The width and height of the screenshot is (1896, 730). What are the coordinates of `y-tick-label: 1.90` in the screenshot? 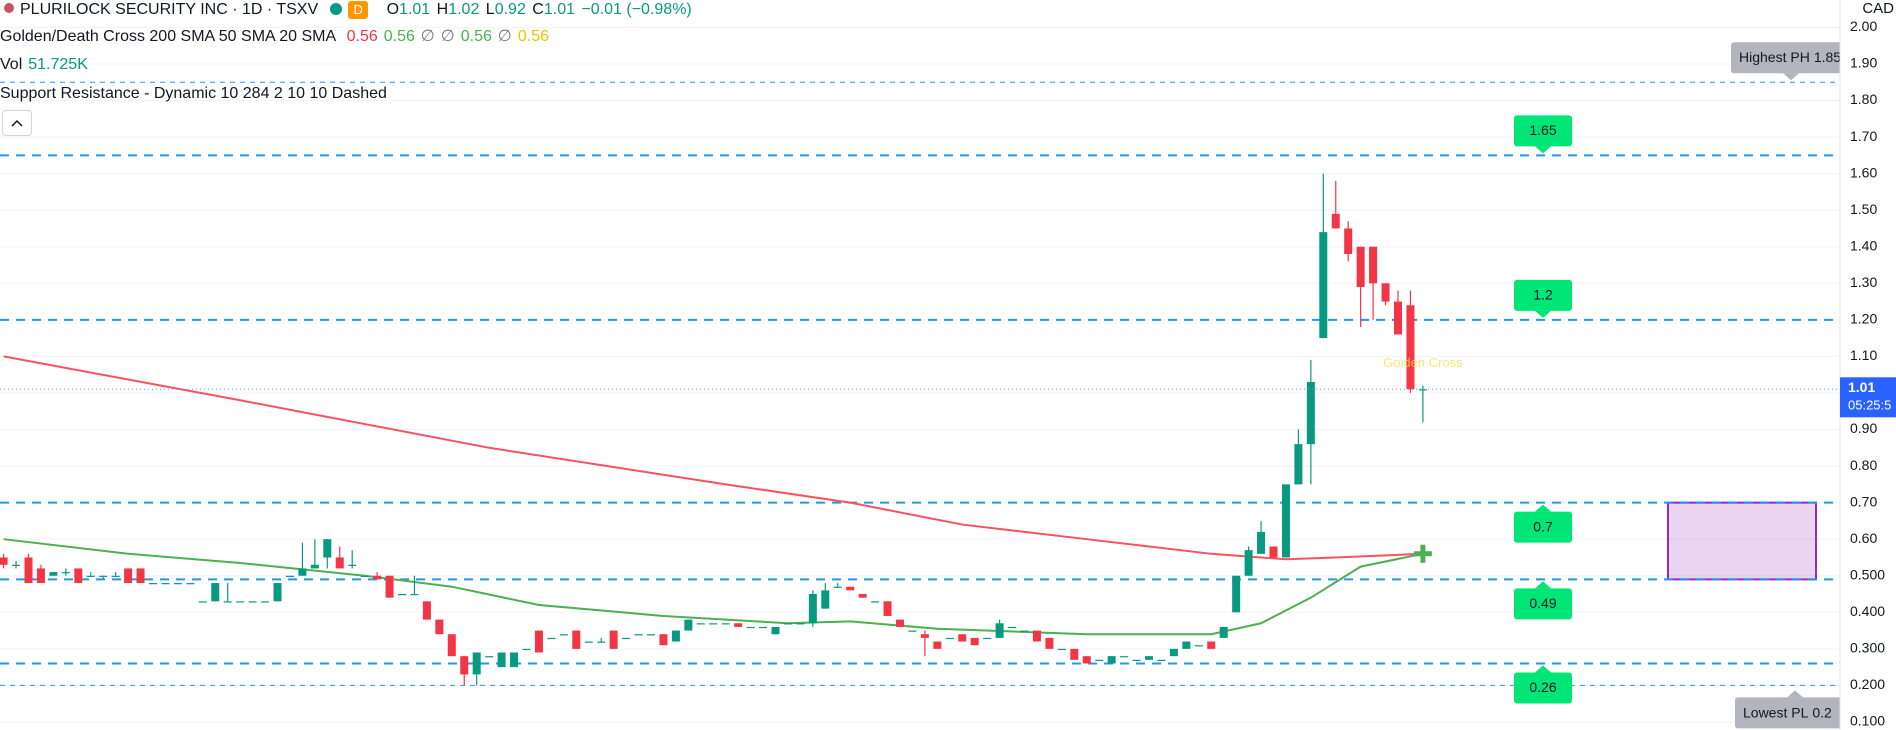 It's located at (1863, 63).